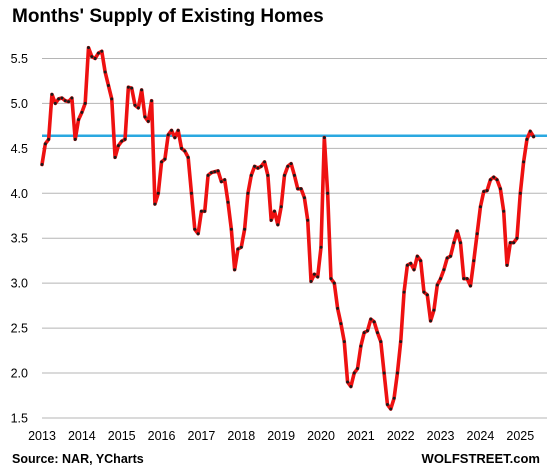  Describe the element at coordinates (162, 436) in the screenshot. I see `x-tick-label: 2016` at that location.